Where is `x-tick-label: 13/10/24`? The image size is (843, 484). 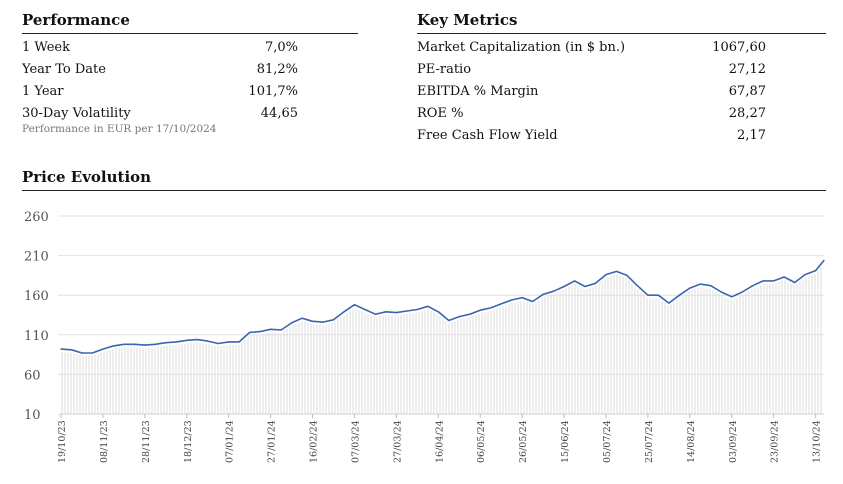 x-tick-label: 13/10/24 is located at coordinates (817, 441).